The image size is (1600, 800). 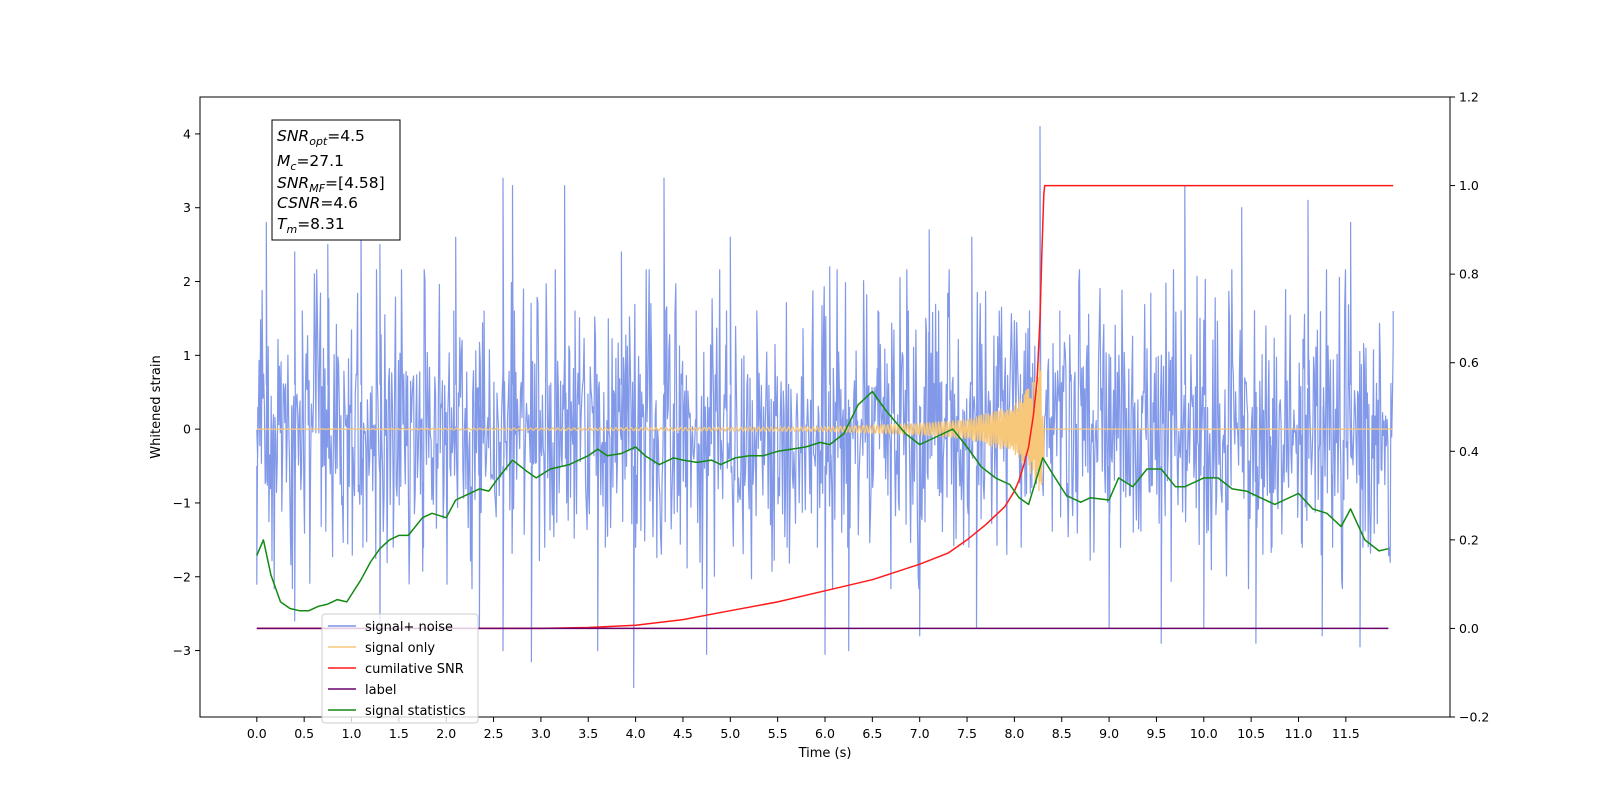 I want to click on x-tick-label: 3.0, so click(x=541, y=733).